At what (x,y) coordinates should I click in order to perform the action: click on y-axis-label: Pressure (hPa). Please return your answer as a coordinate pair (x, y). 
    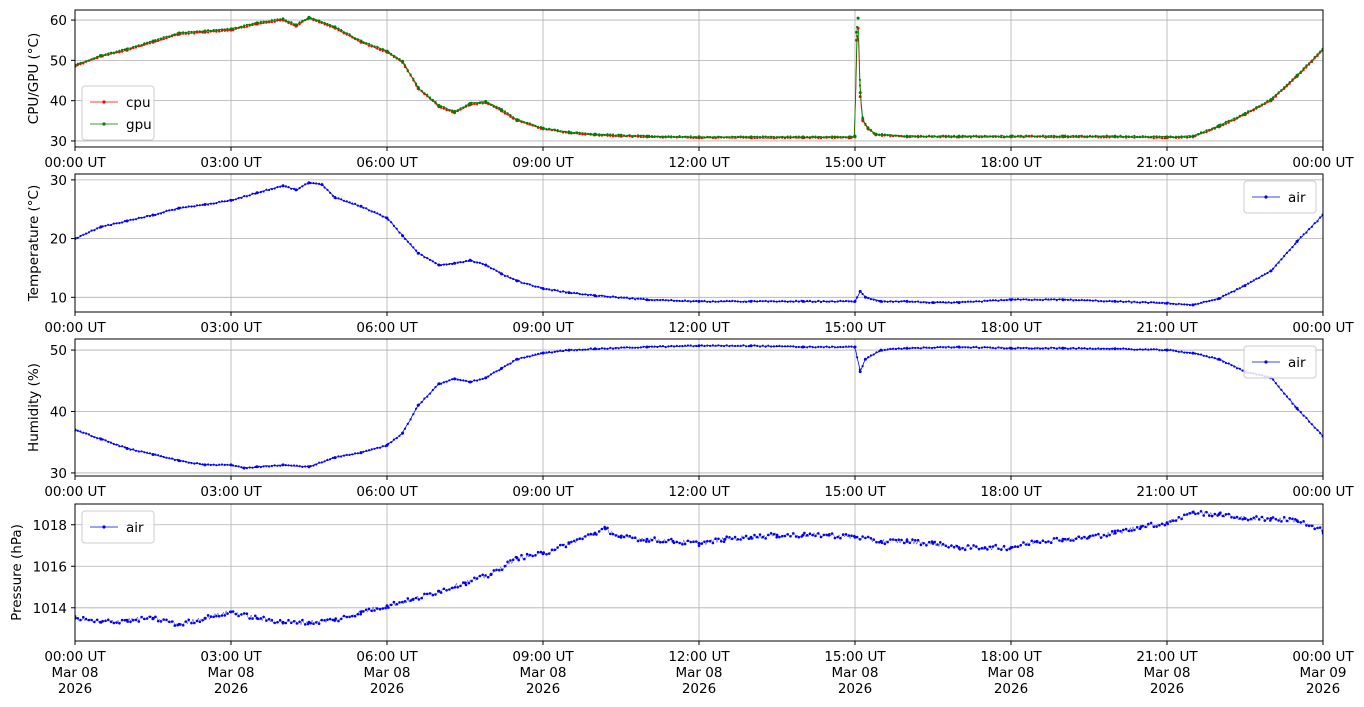
    Looking at the image, I should click on (17, 572).